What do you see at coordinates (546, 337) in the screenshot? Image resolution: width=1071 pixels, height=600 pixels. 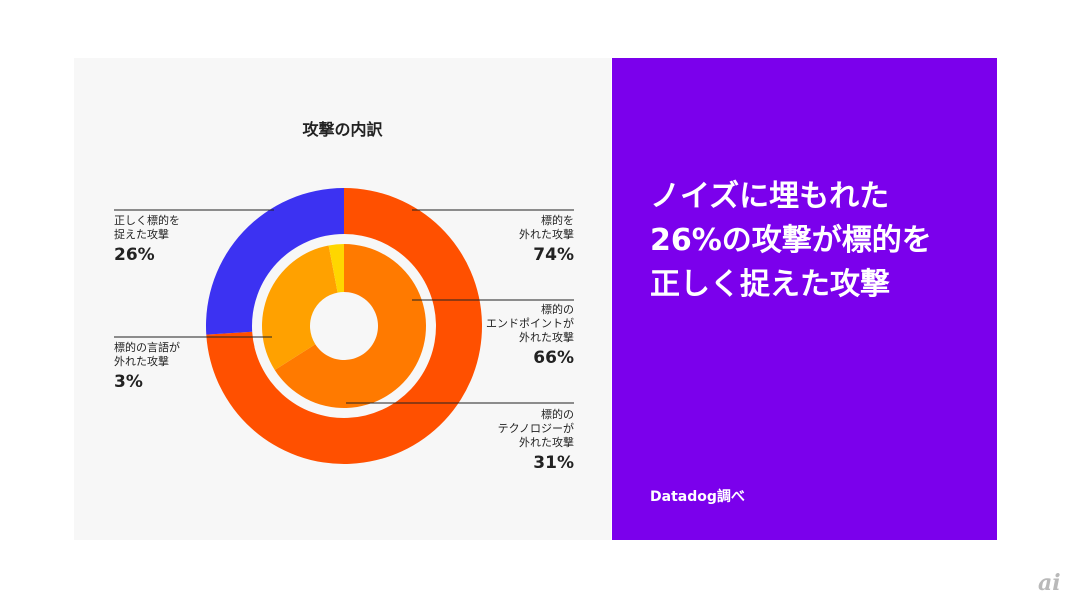 I see `label-endpoint-miss-line3: 外れた攻撃` at bounding box center [546, 337].